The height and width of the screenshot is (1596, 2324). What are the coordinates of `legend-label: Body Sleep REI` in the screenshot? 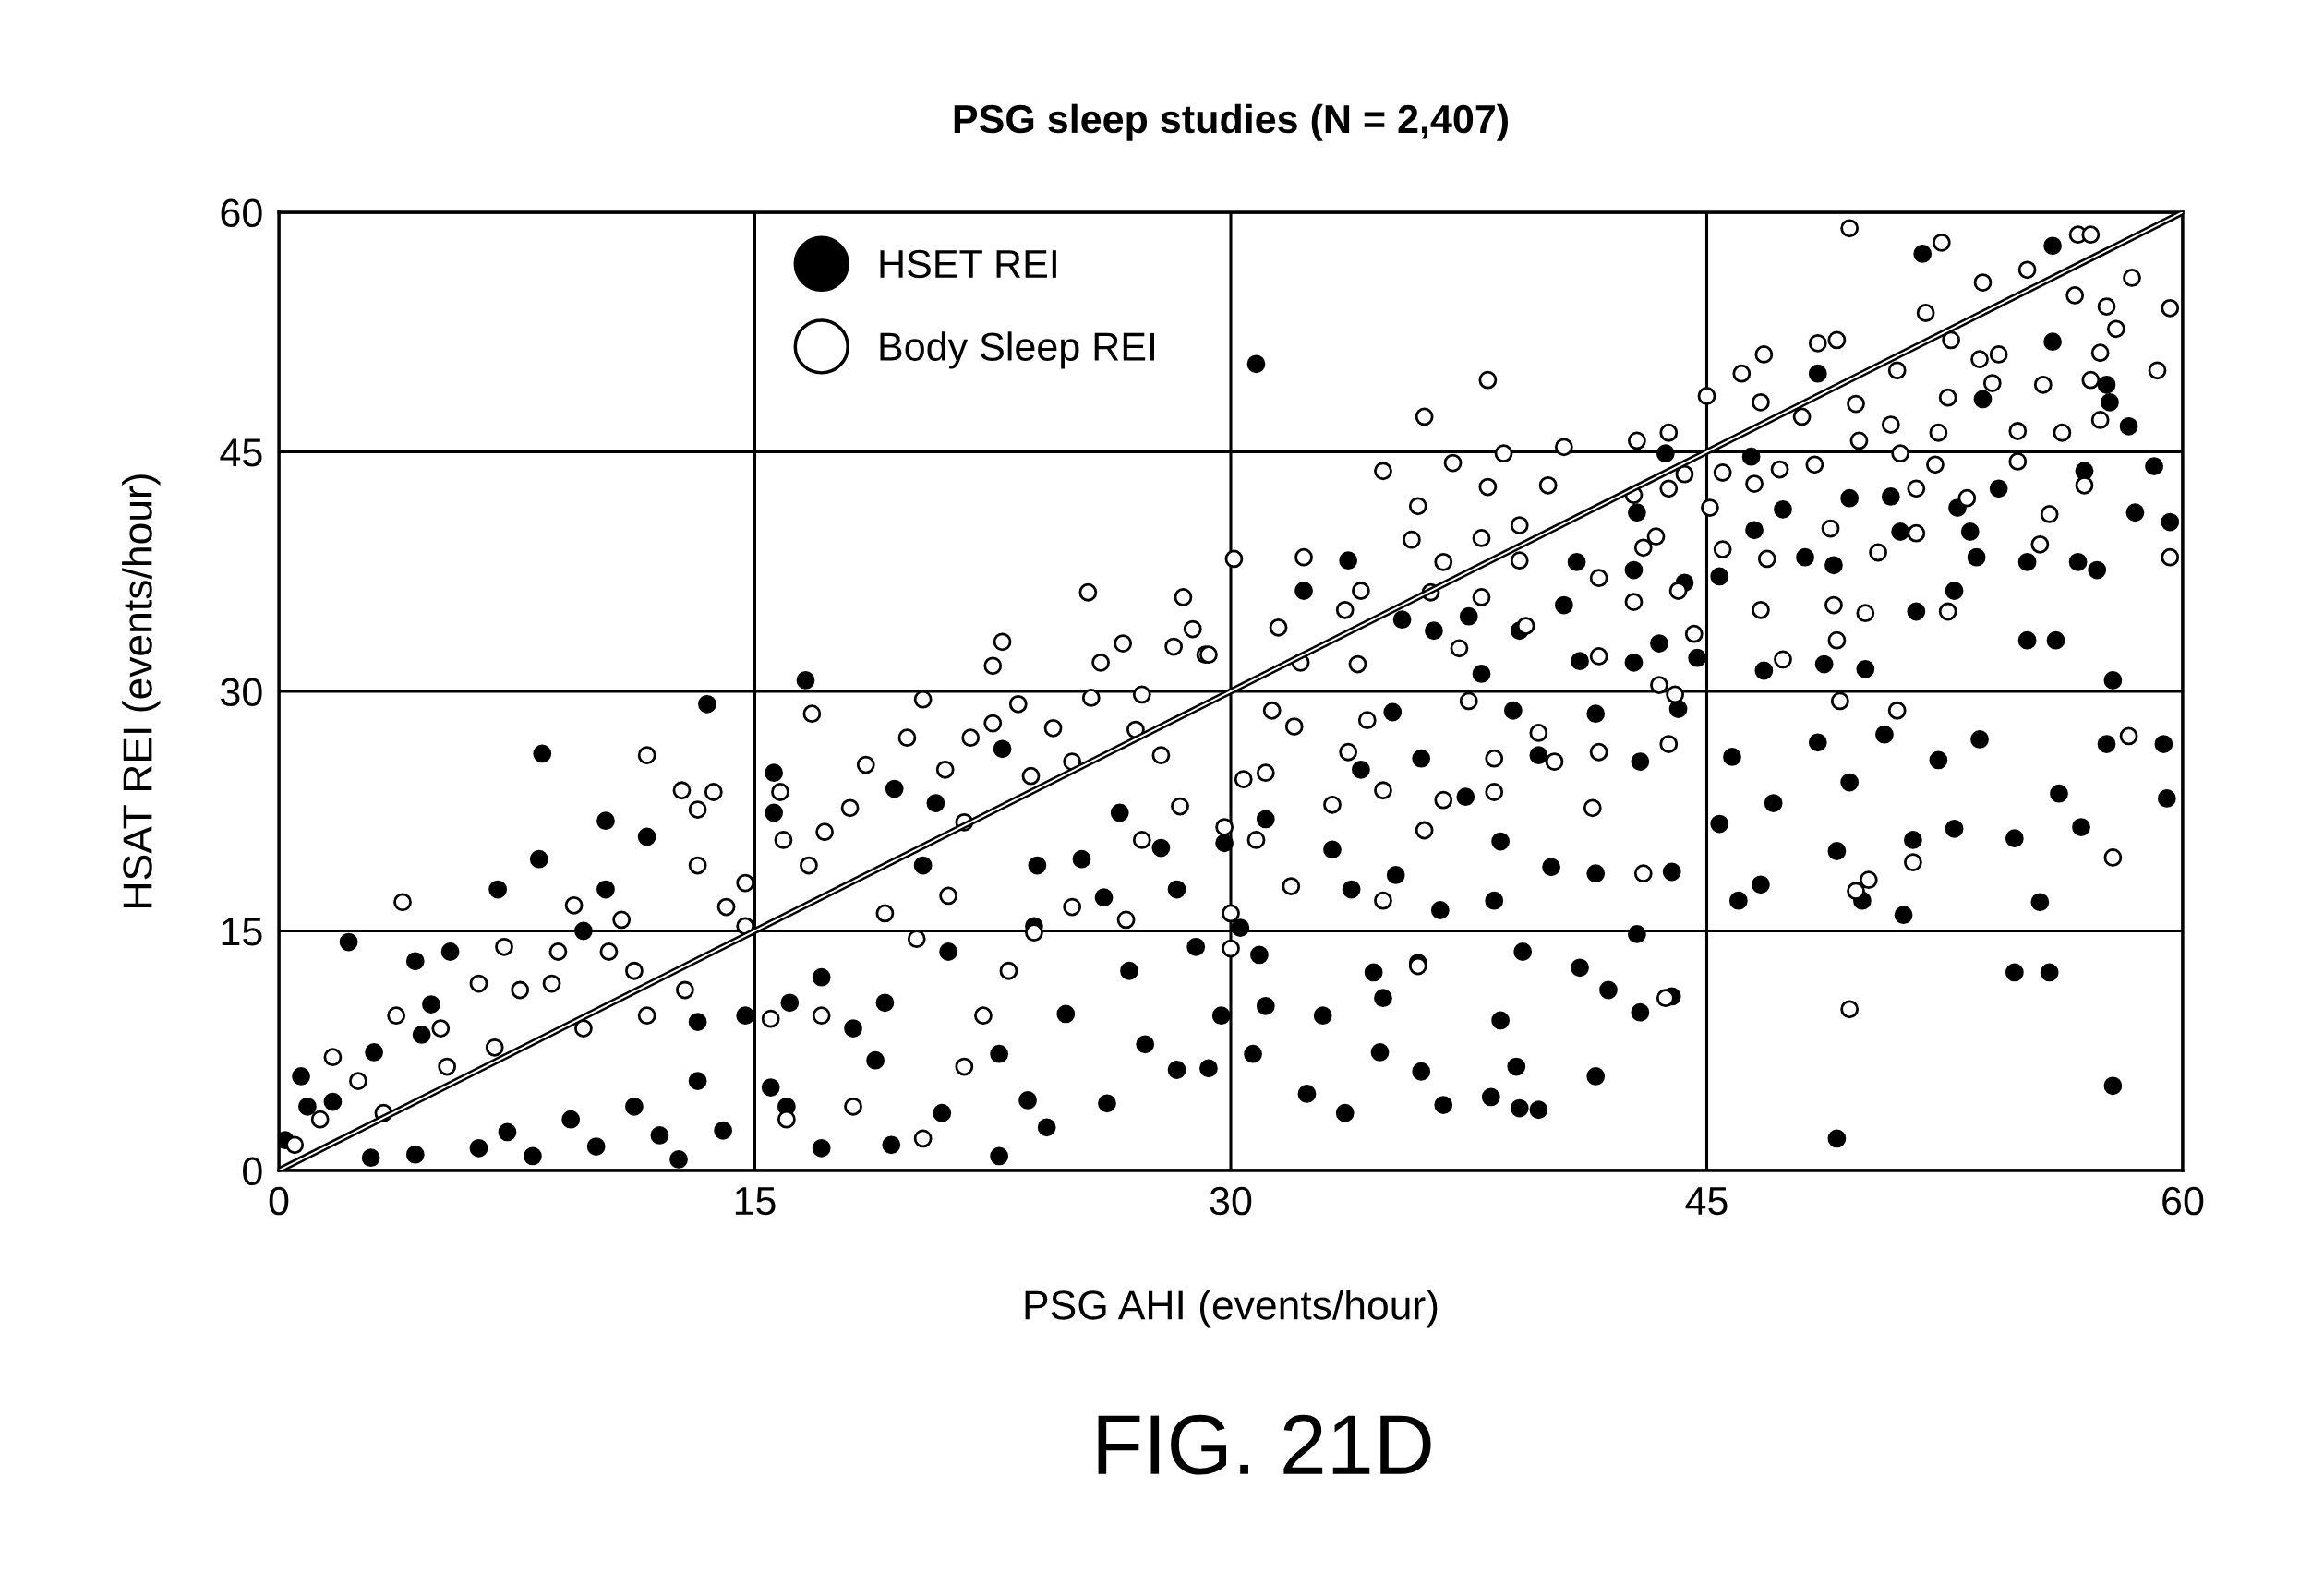 It's located at (1017, 350).